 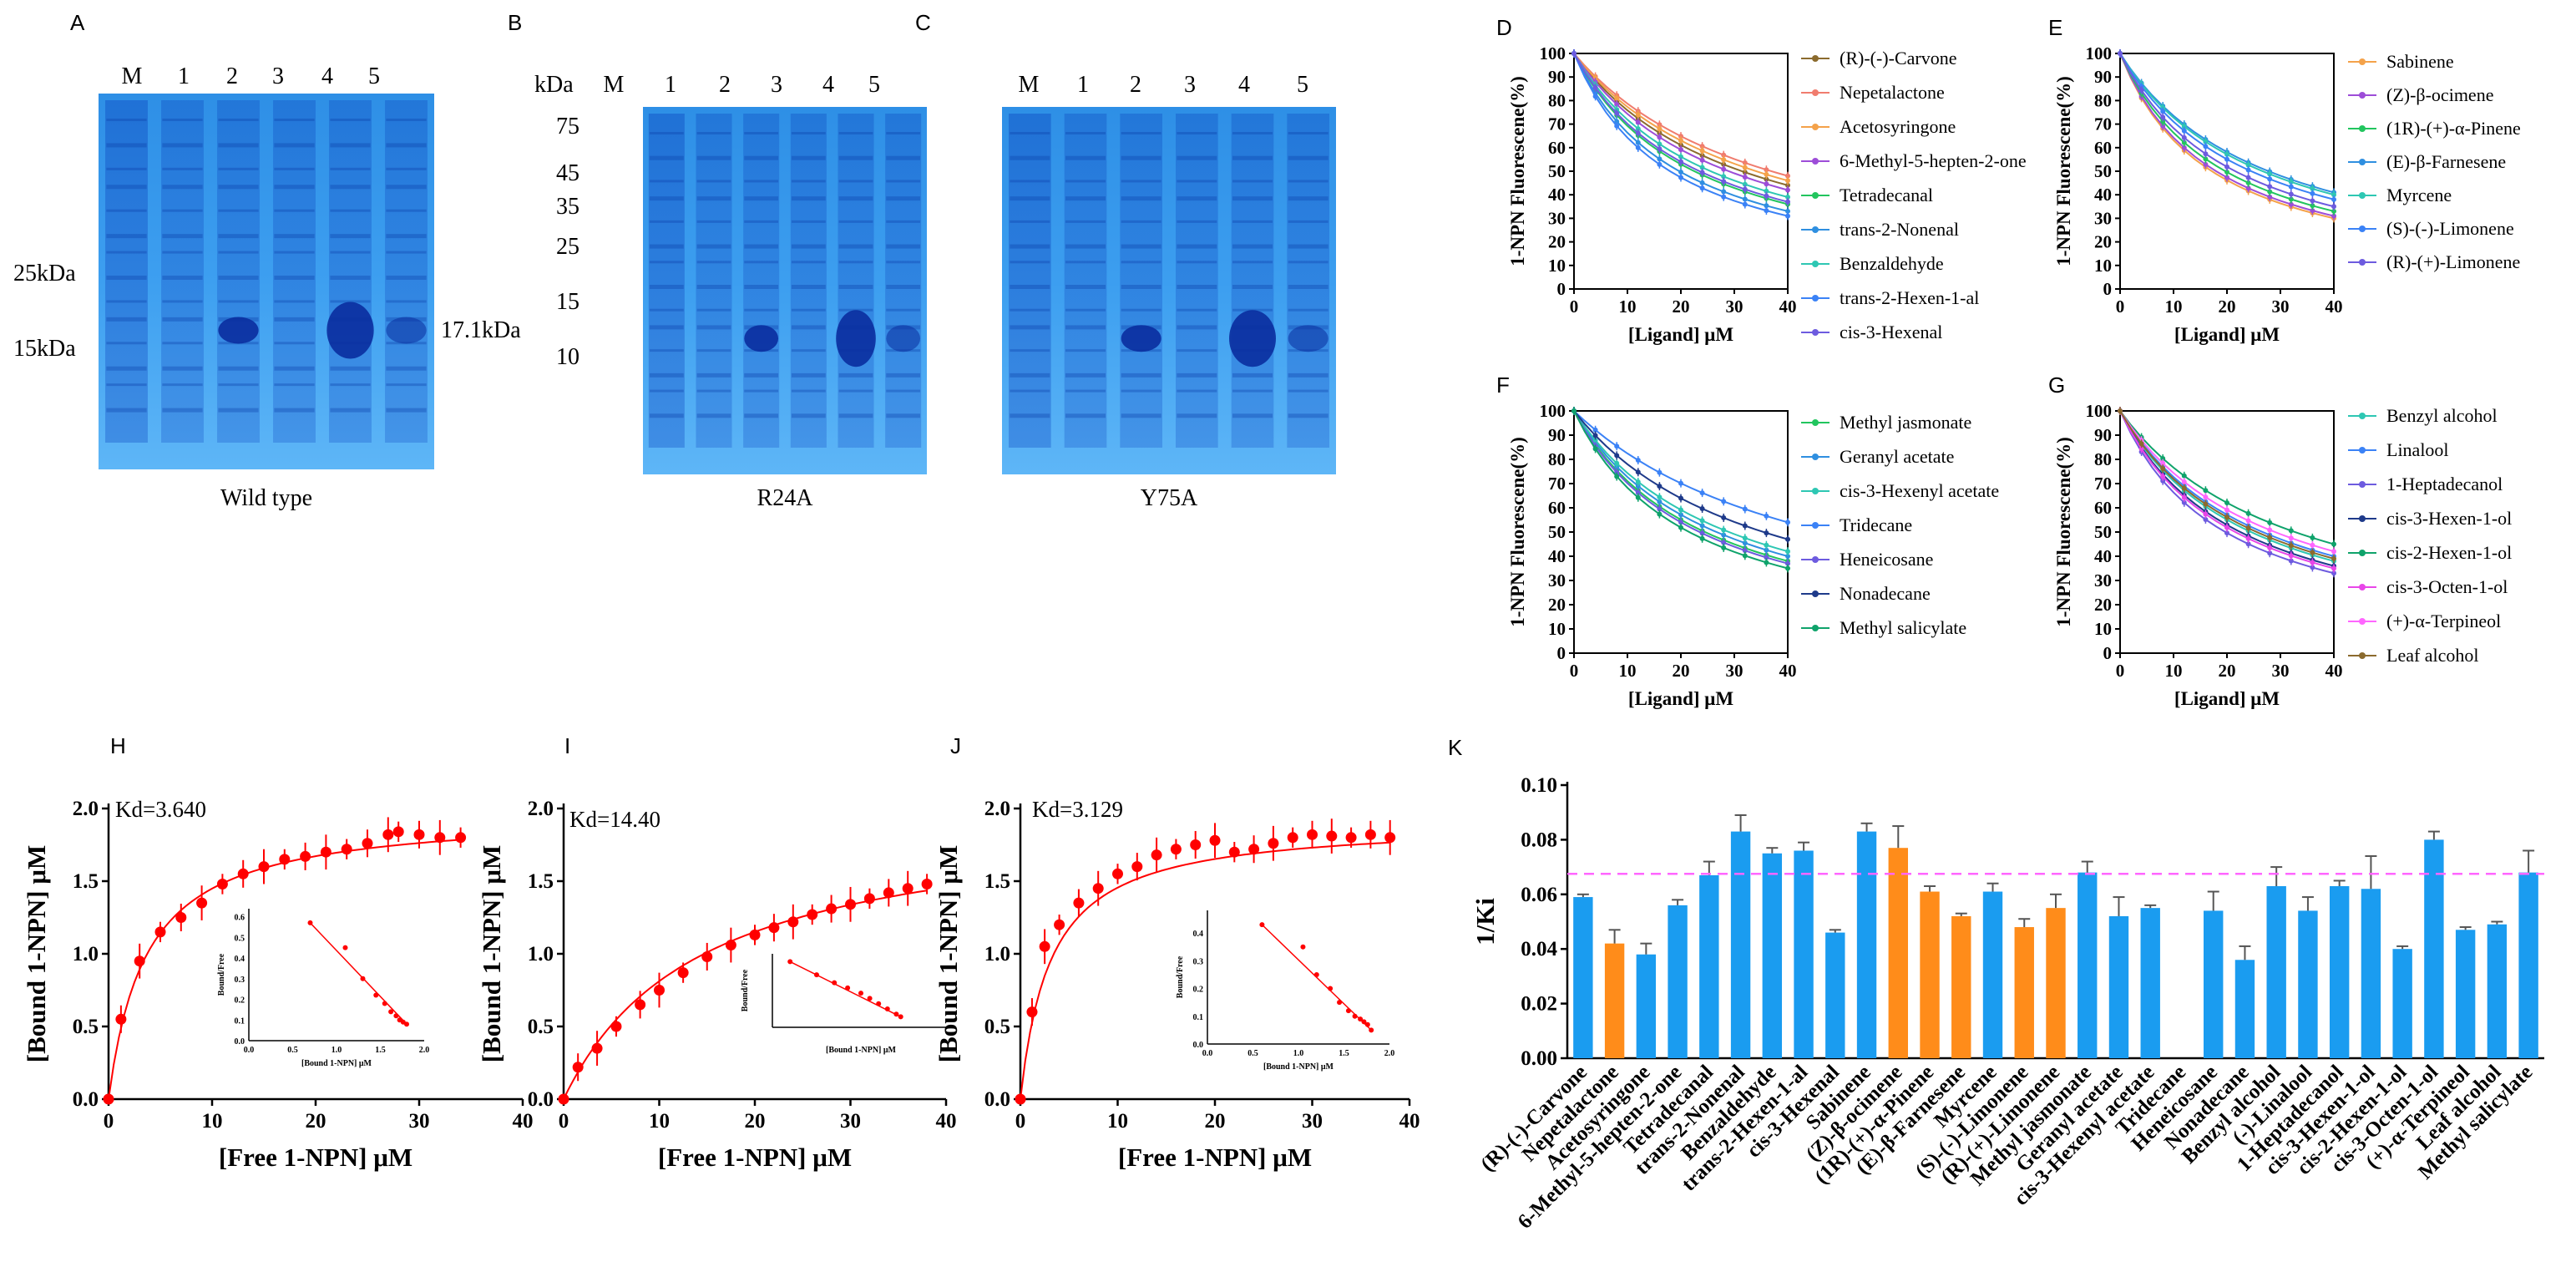 I want to click on y-tick-label: 20, so click(x=2103, y=242).